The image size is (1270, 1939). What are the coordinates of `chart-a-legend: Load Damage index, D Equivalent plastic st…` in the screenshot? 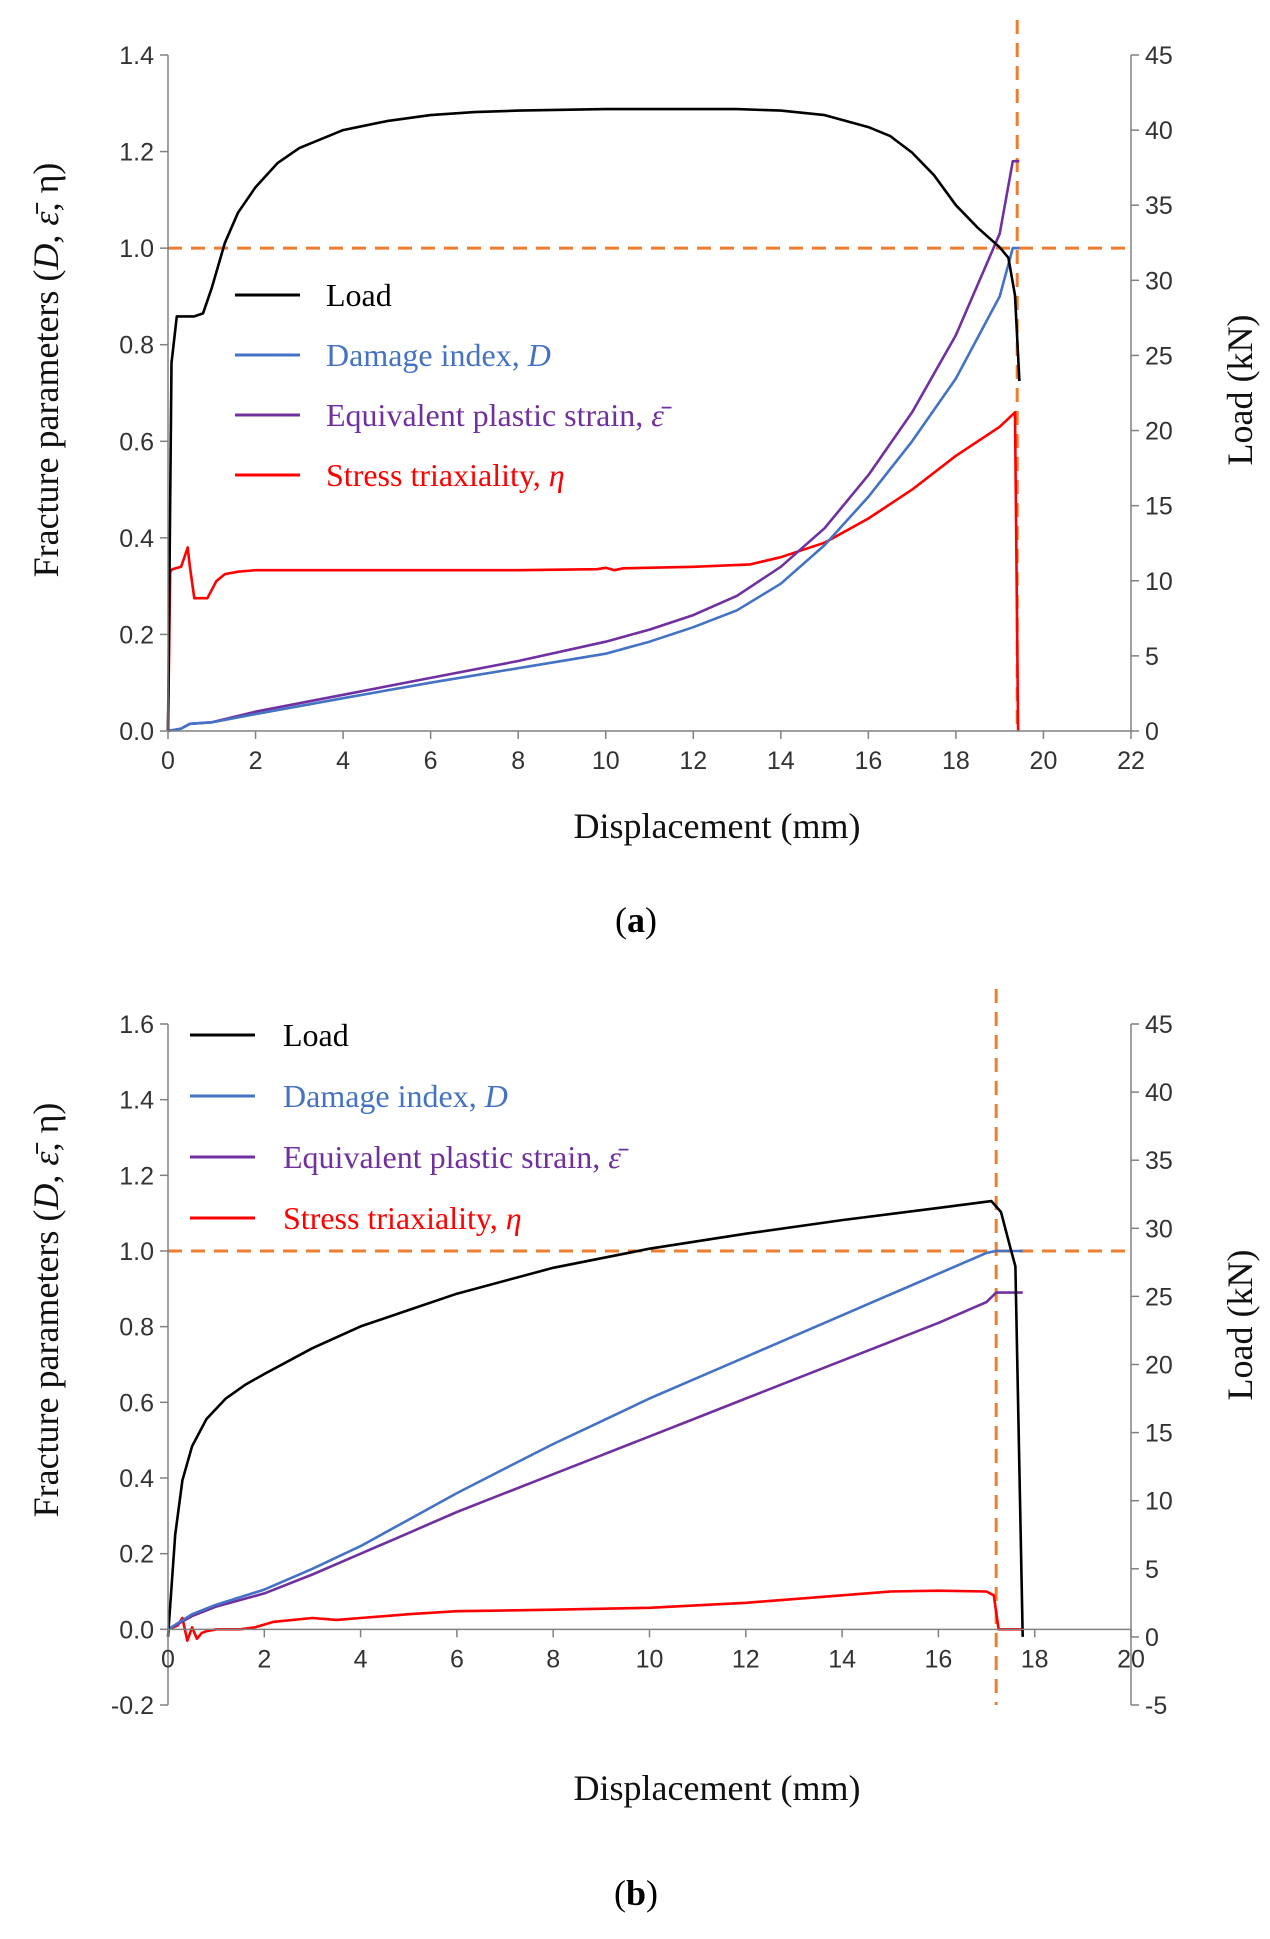 It's located at (453, 385).